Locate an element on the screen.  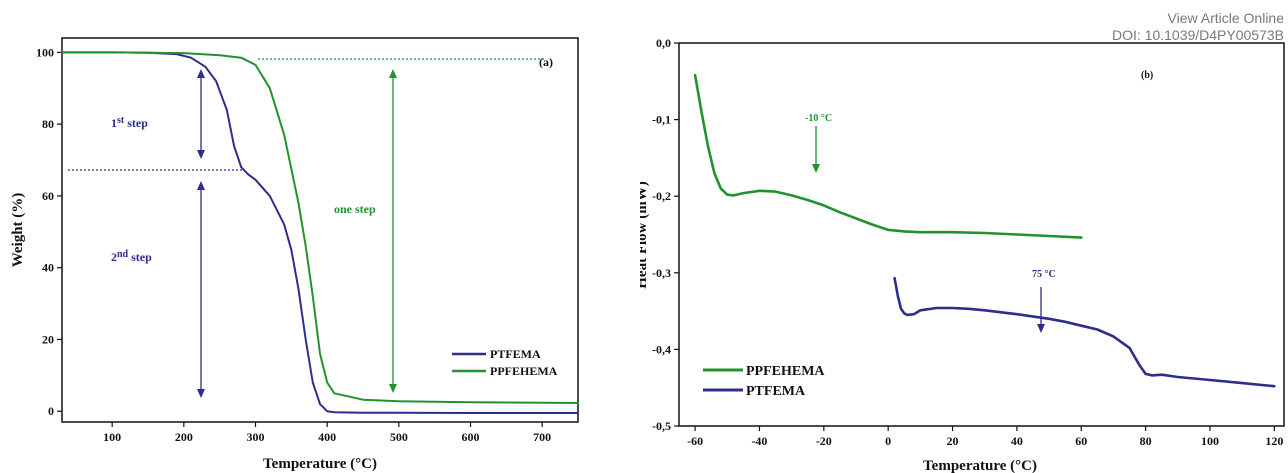
x-axis-title-a: Temperature (°C) is located at coordinates (320, 464).